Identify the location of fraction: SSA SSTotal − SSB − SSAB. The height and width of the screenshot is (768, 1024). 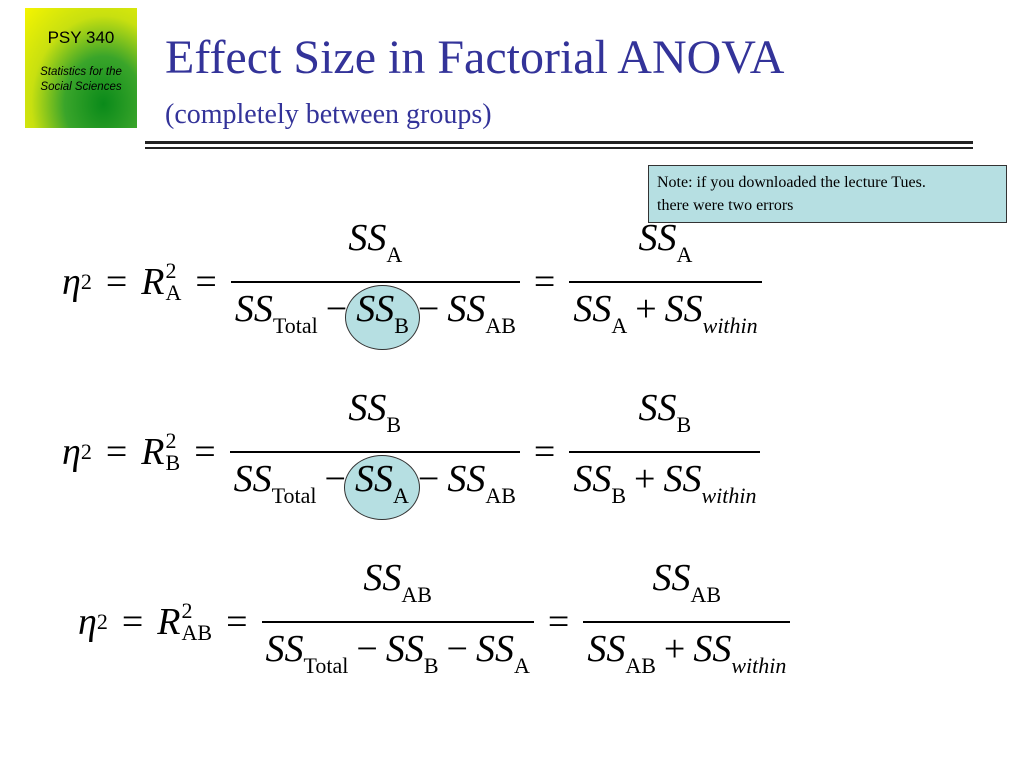
(375, 282).